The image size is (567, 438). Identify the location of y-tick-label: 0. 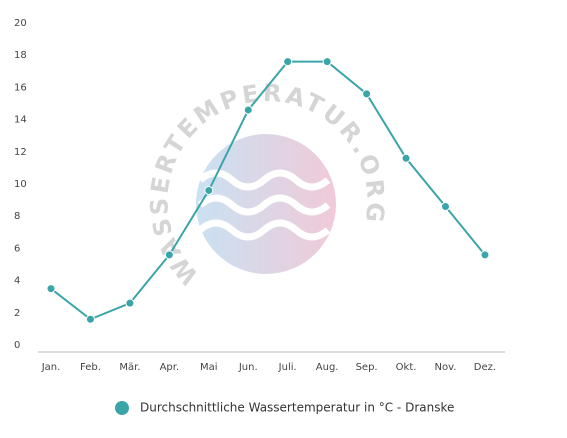
(17, 345).